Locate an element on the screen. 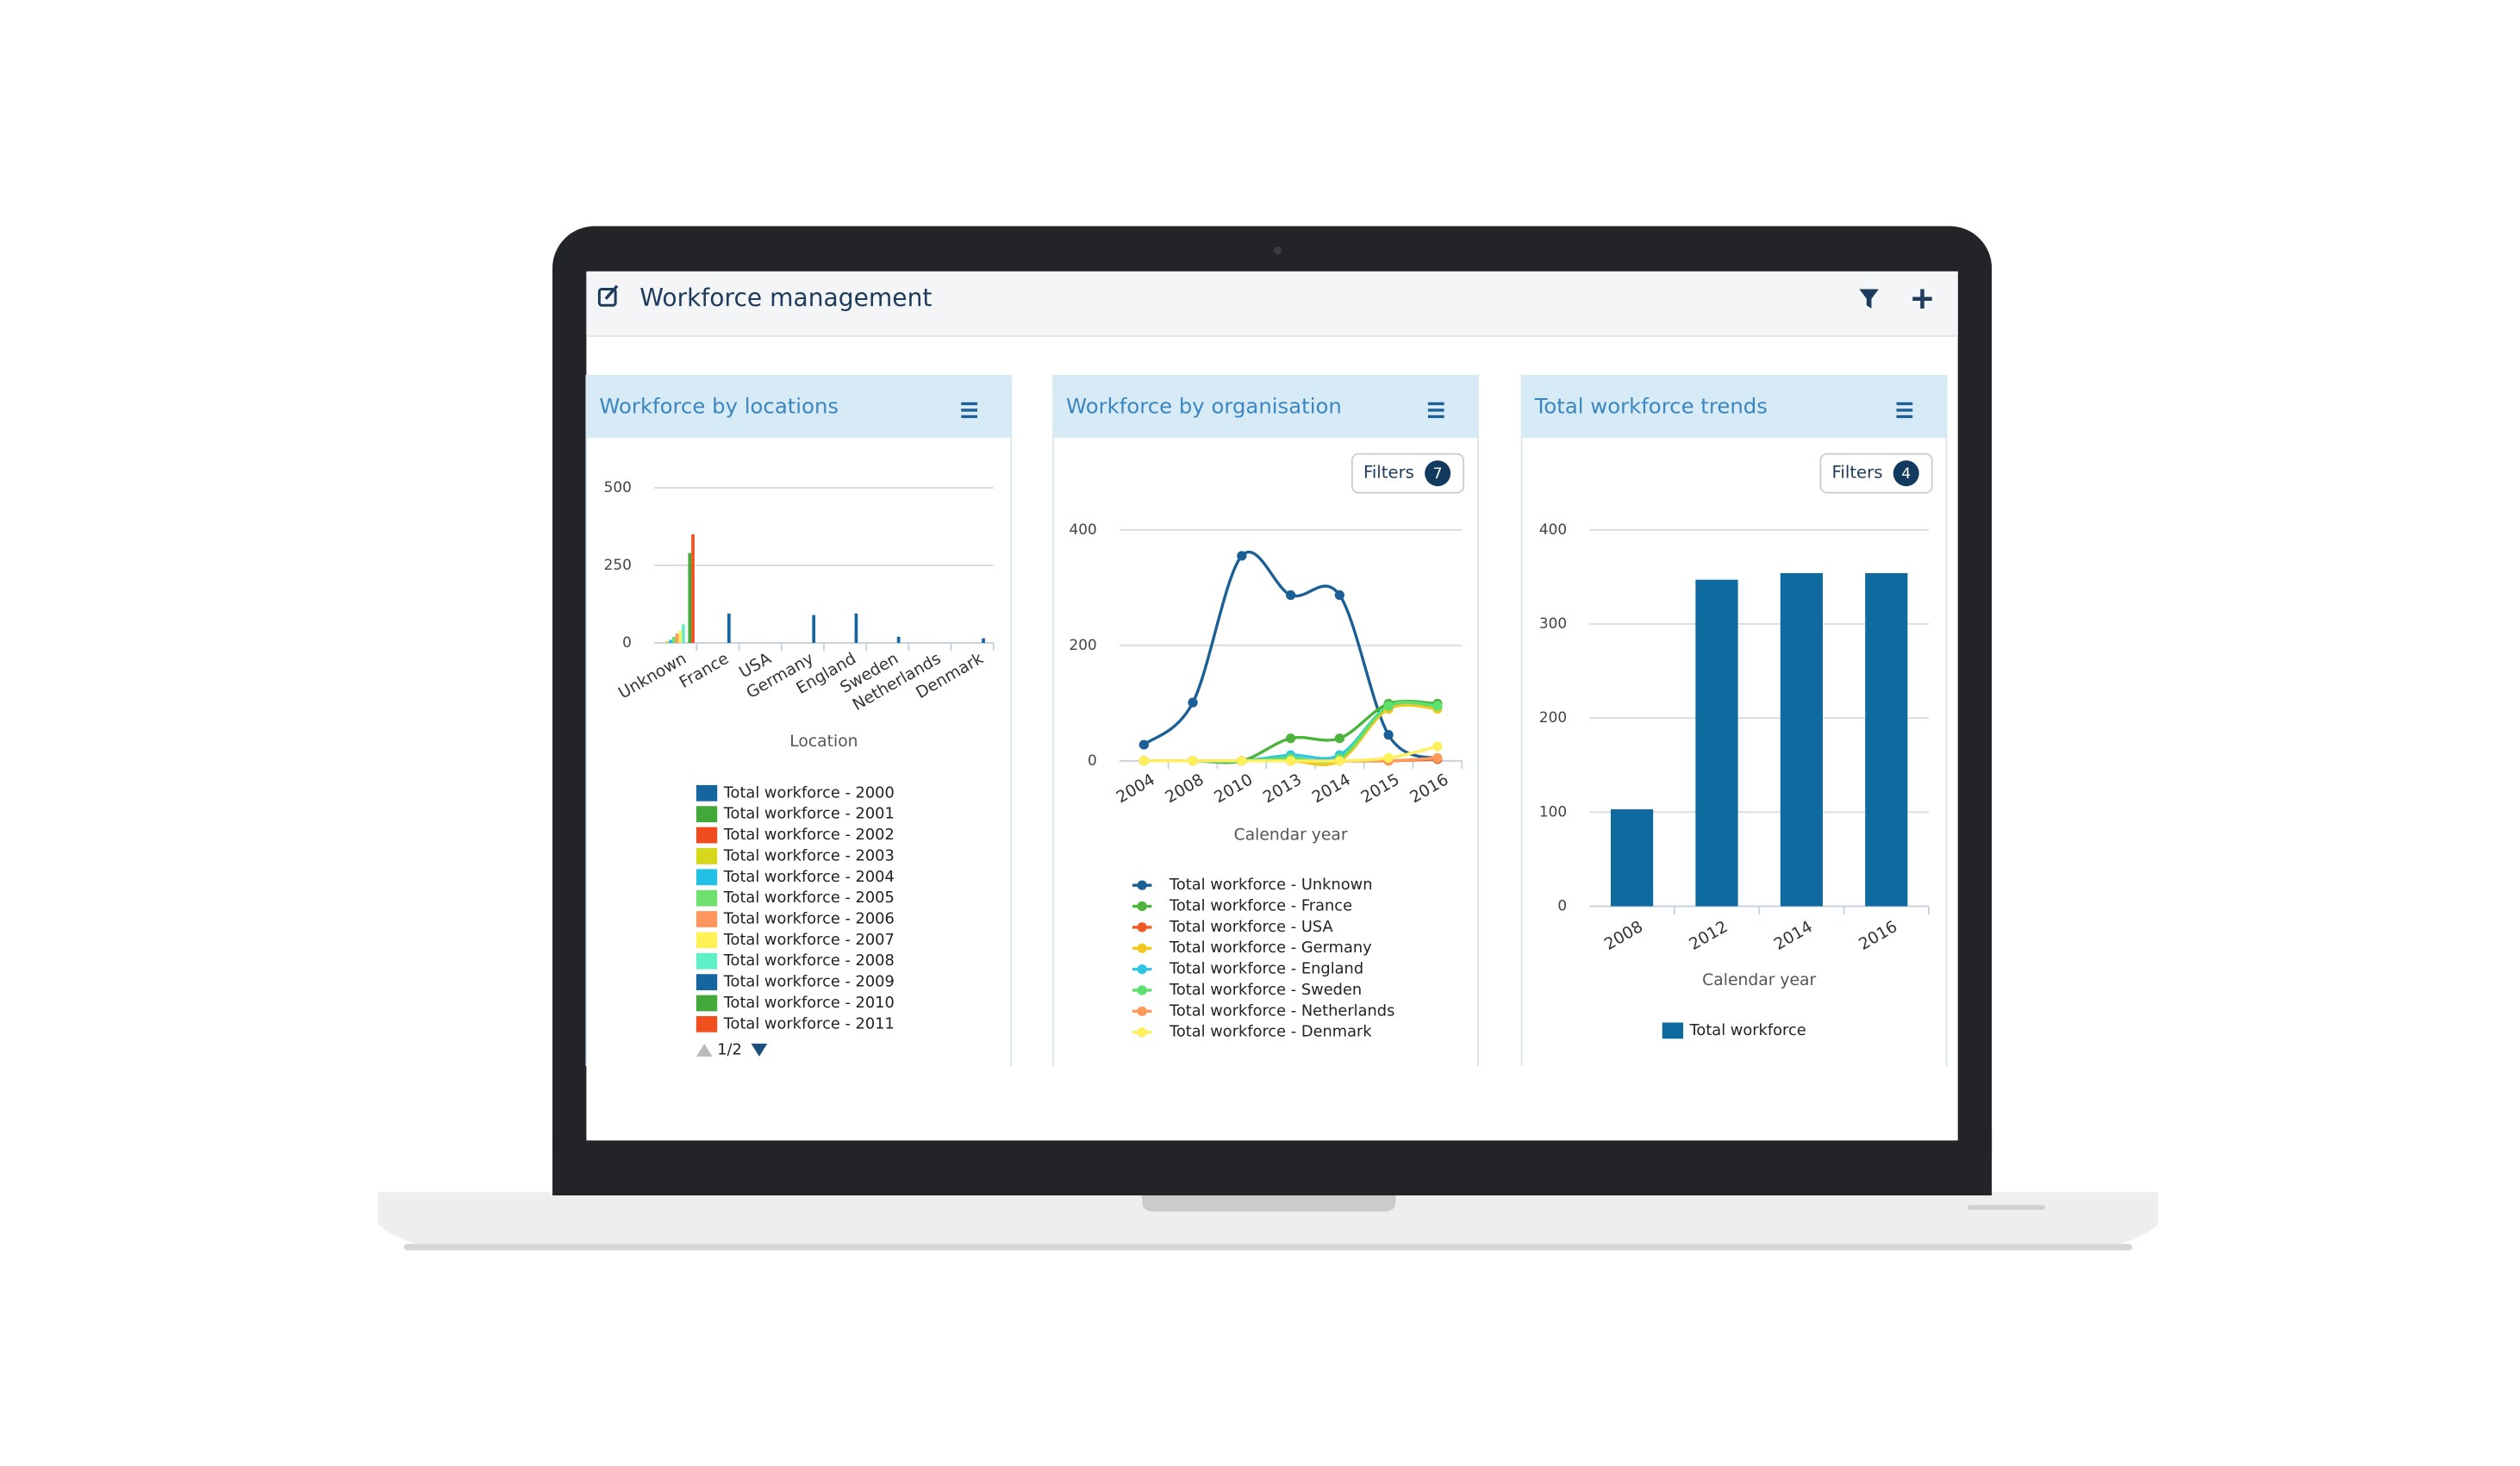 This screenshot has height=1466, width=2520. legend-label: Total workforce - 2005 is located at coordinates (809, 898).